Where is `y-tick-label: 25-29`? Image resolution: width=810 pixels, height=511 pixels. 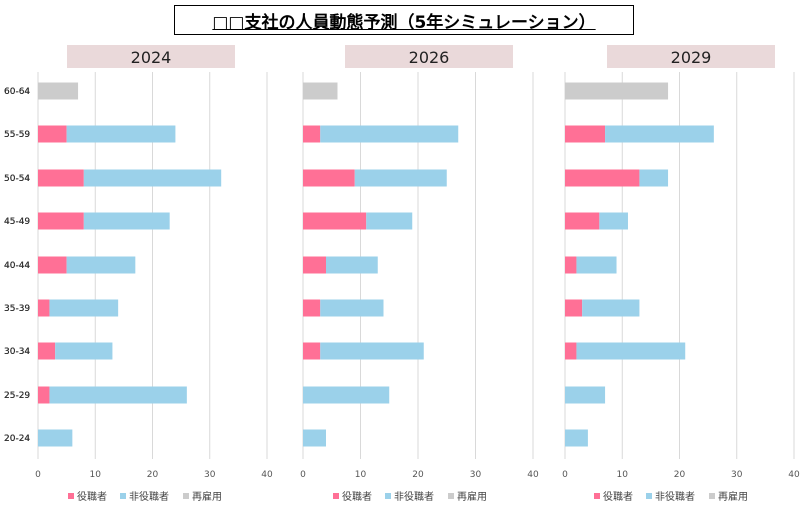 y-tick-label: 25-29 is located at coordinates (17, 396).